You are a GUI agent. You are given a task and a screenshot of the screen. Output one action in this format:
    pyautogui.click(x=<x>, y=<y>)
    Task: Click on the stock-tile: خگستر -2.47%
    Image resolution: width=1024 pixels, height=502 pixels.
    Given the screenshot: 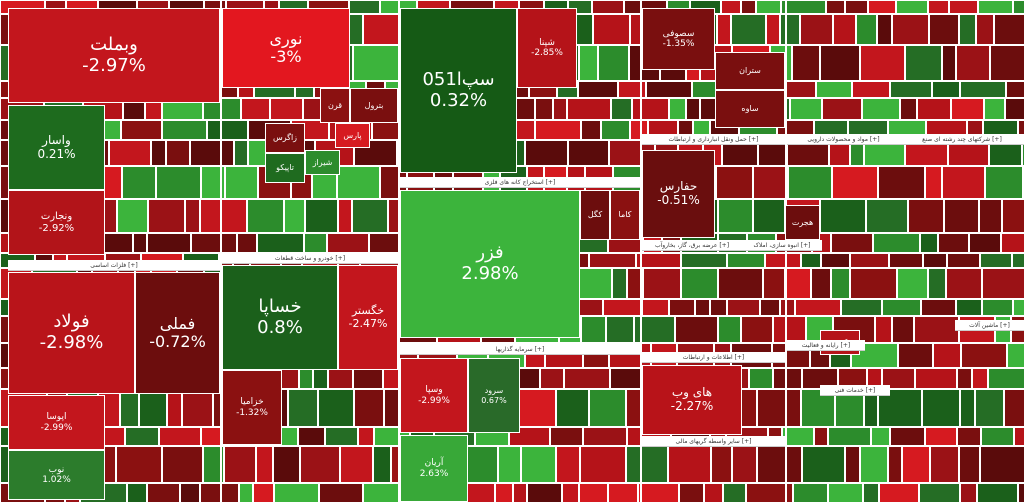 What is the action you would take?
    pyautogui.click(x=368, y=317)
    